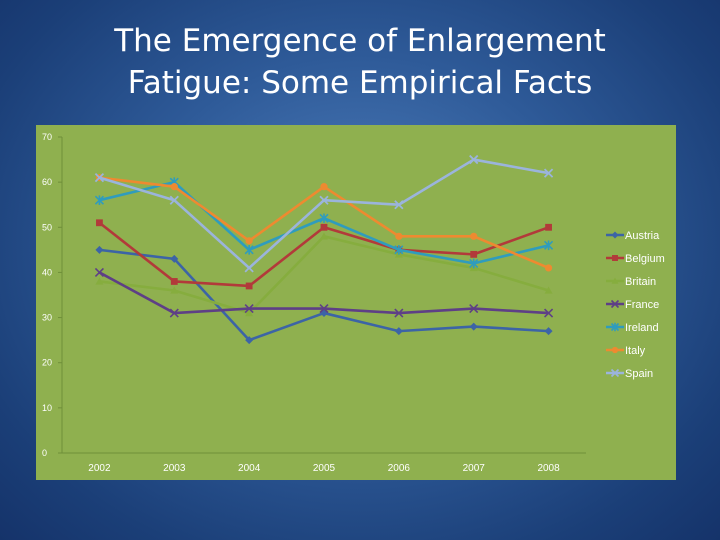 This screenshot has height=540, width=720. Describe the element at coordinates (642, 236) in the screenshot. I see `legend-label: Austria` at that location.